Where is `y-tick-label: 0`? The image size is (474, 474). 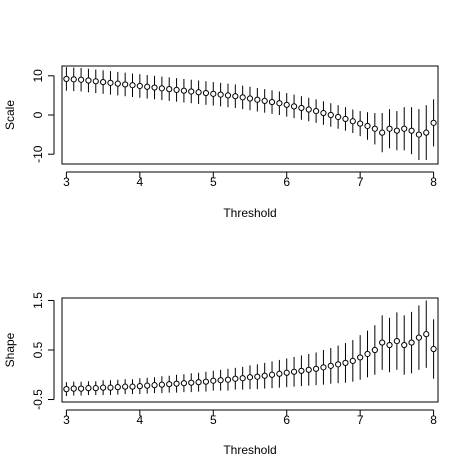
y-tick-label: 0 is located at coordinates (38, 114).